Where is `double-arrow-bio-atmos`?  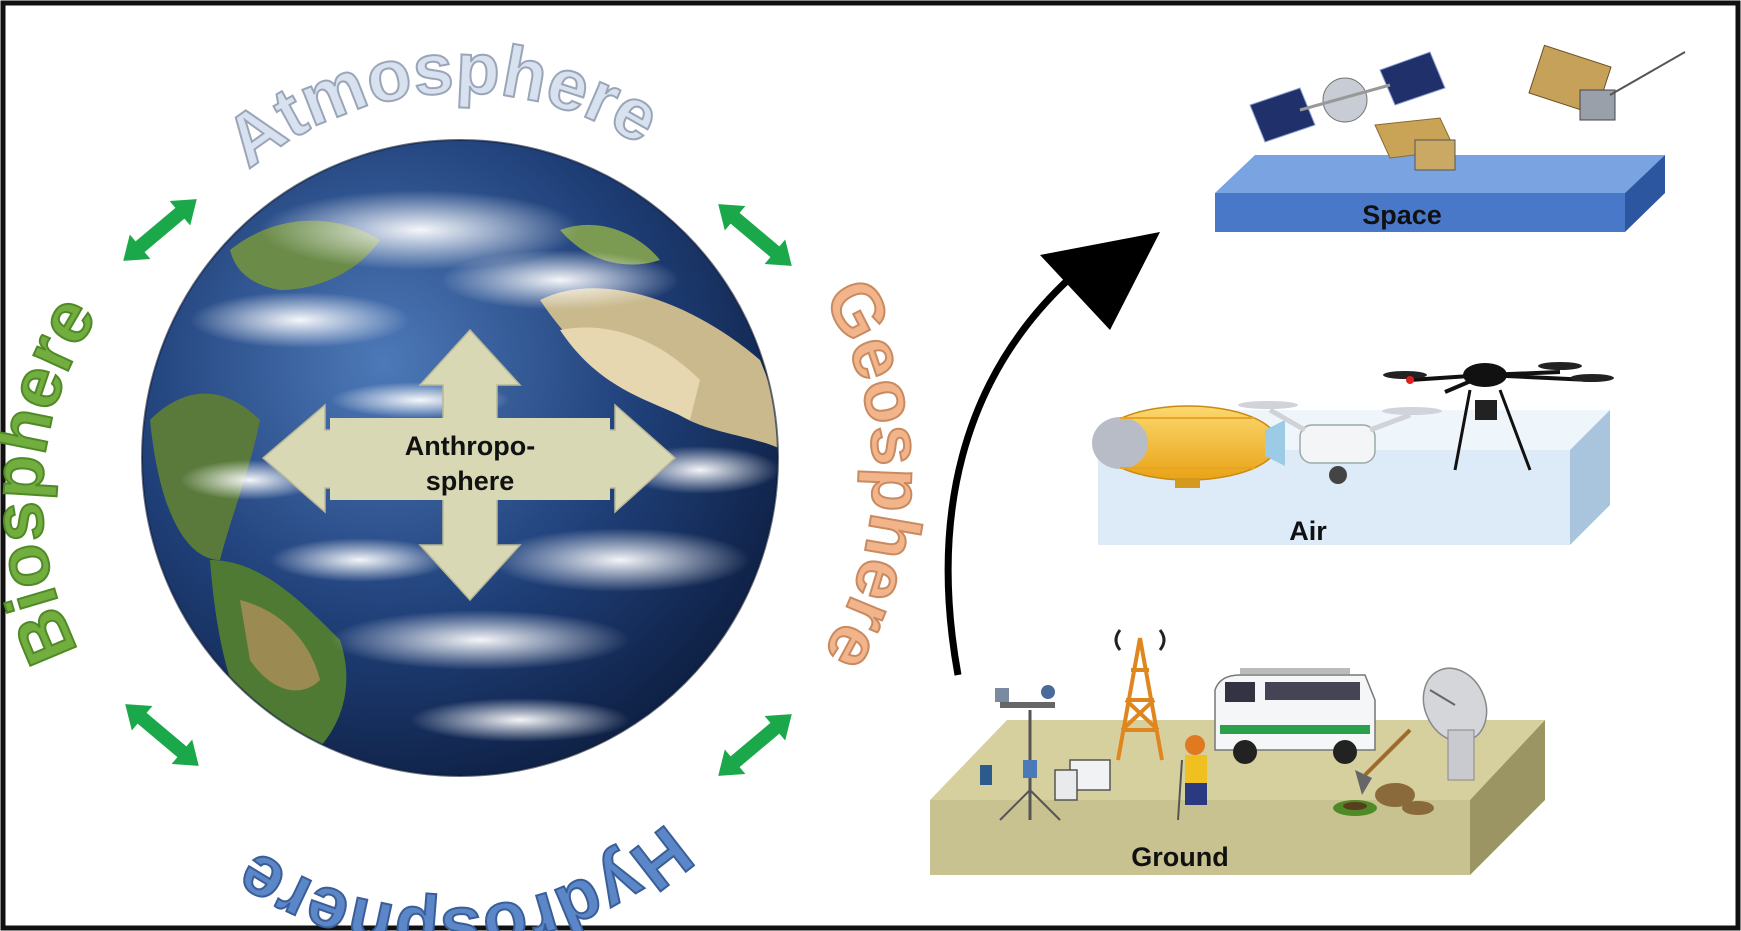
double-arrow-bio-atmos is located at coordinates (160, 230).